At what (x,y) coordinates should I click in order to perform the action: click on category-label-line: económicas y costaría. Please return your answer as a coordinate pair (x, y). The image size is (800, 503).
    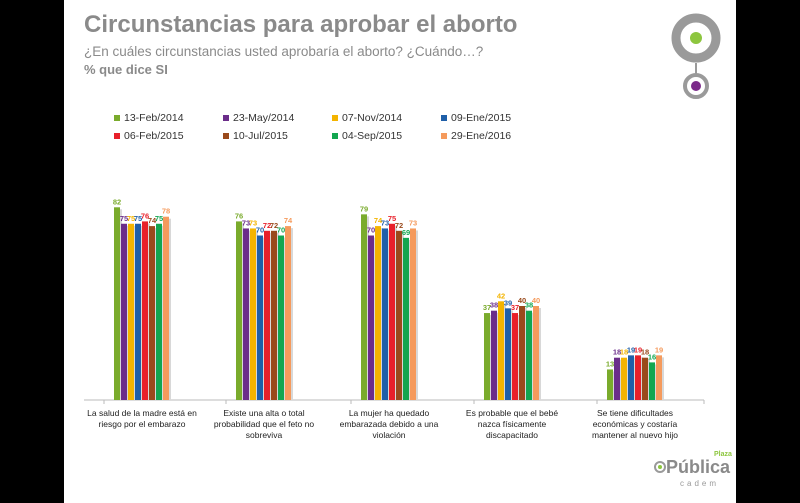
    Looking at the image, I should click on (635, 424).